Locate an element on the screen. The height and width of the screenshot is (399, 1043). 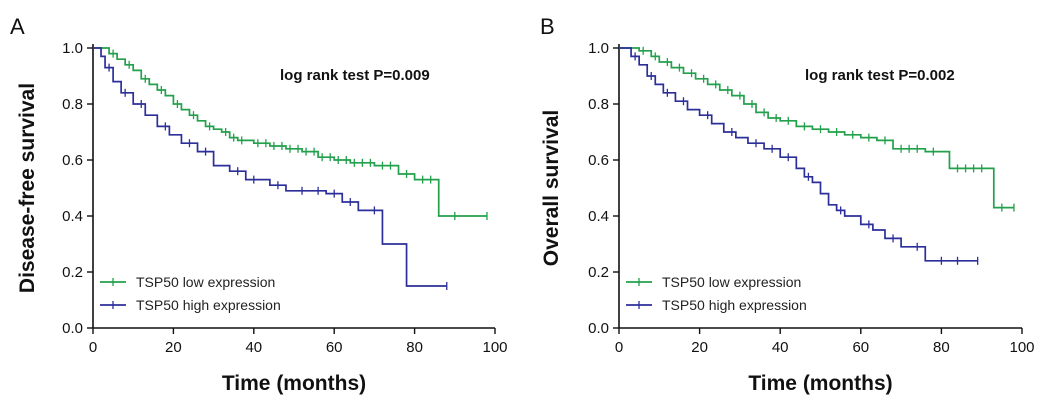
panel-label: B is located at coordinates (547, 26).